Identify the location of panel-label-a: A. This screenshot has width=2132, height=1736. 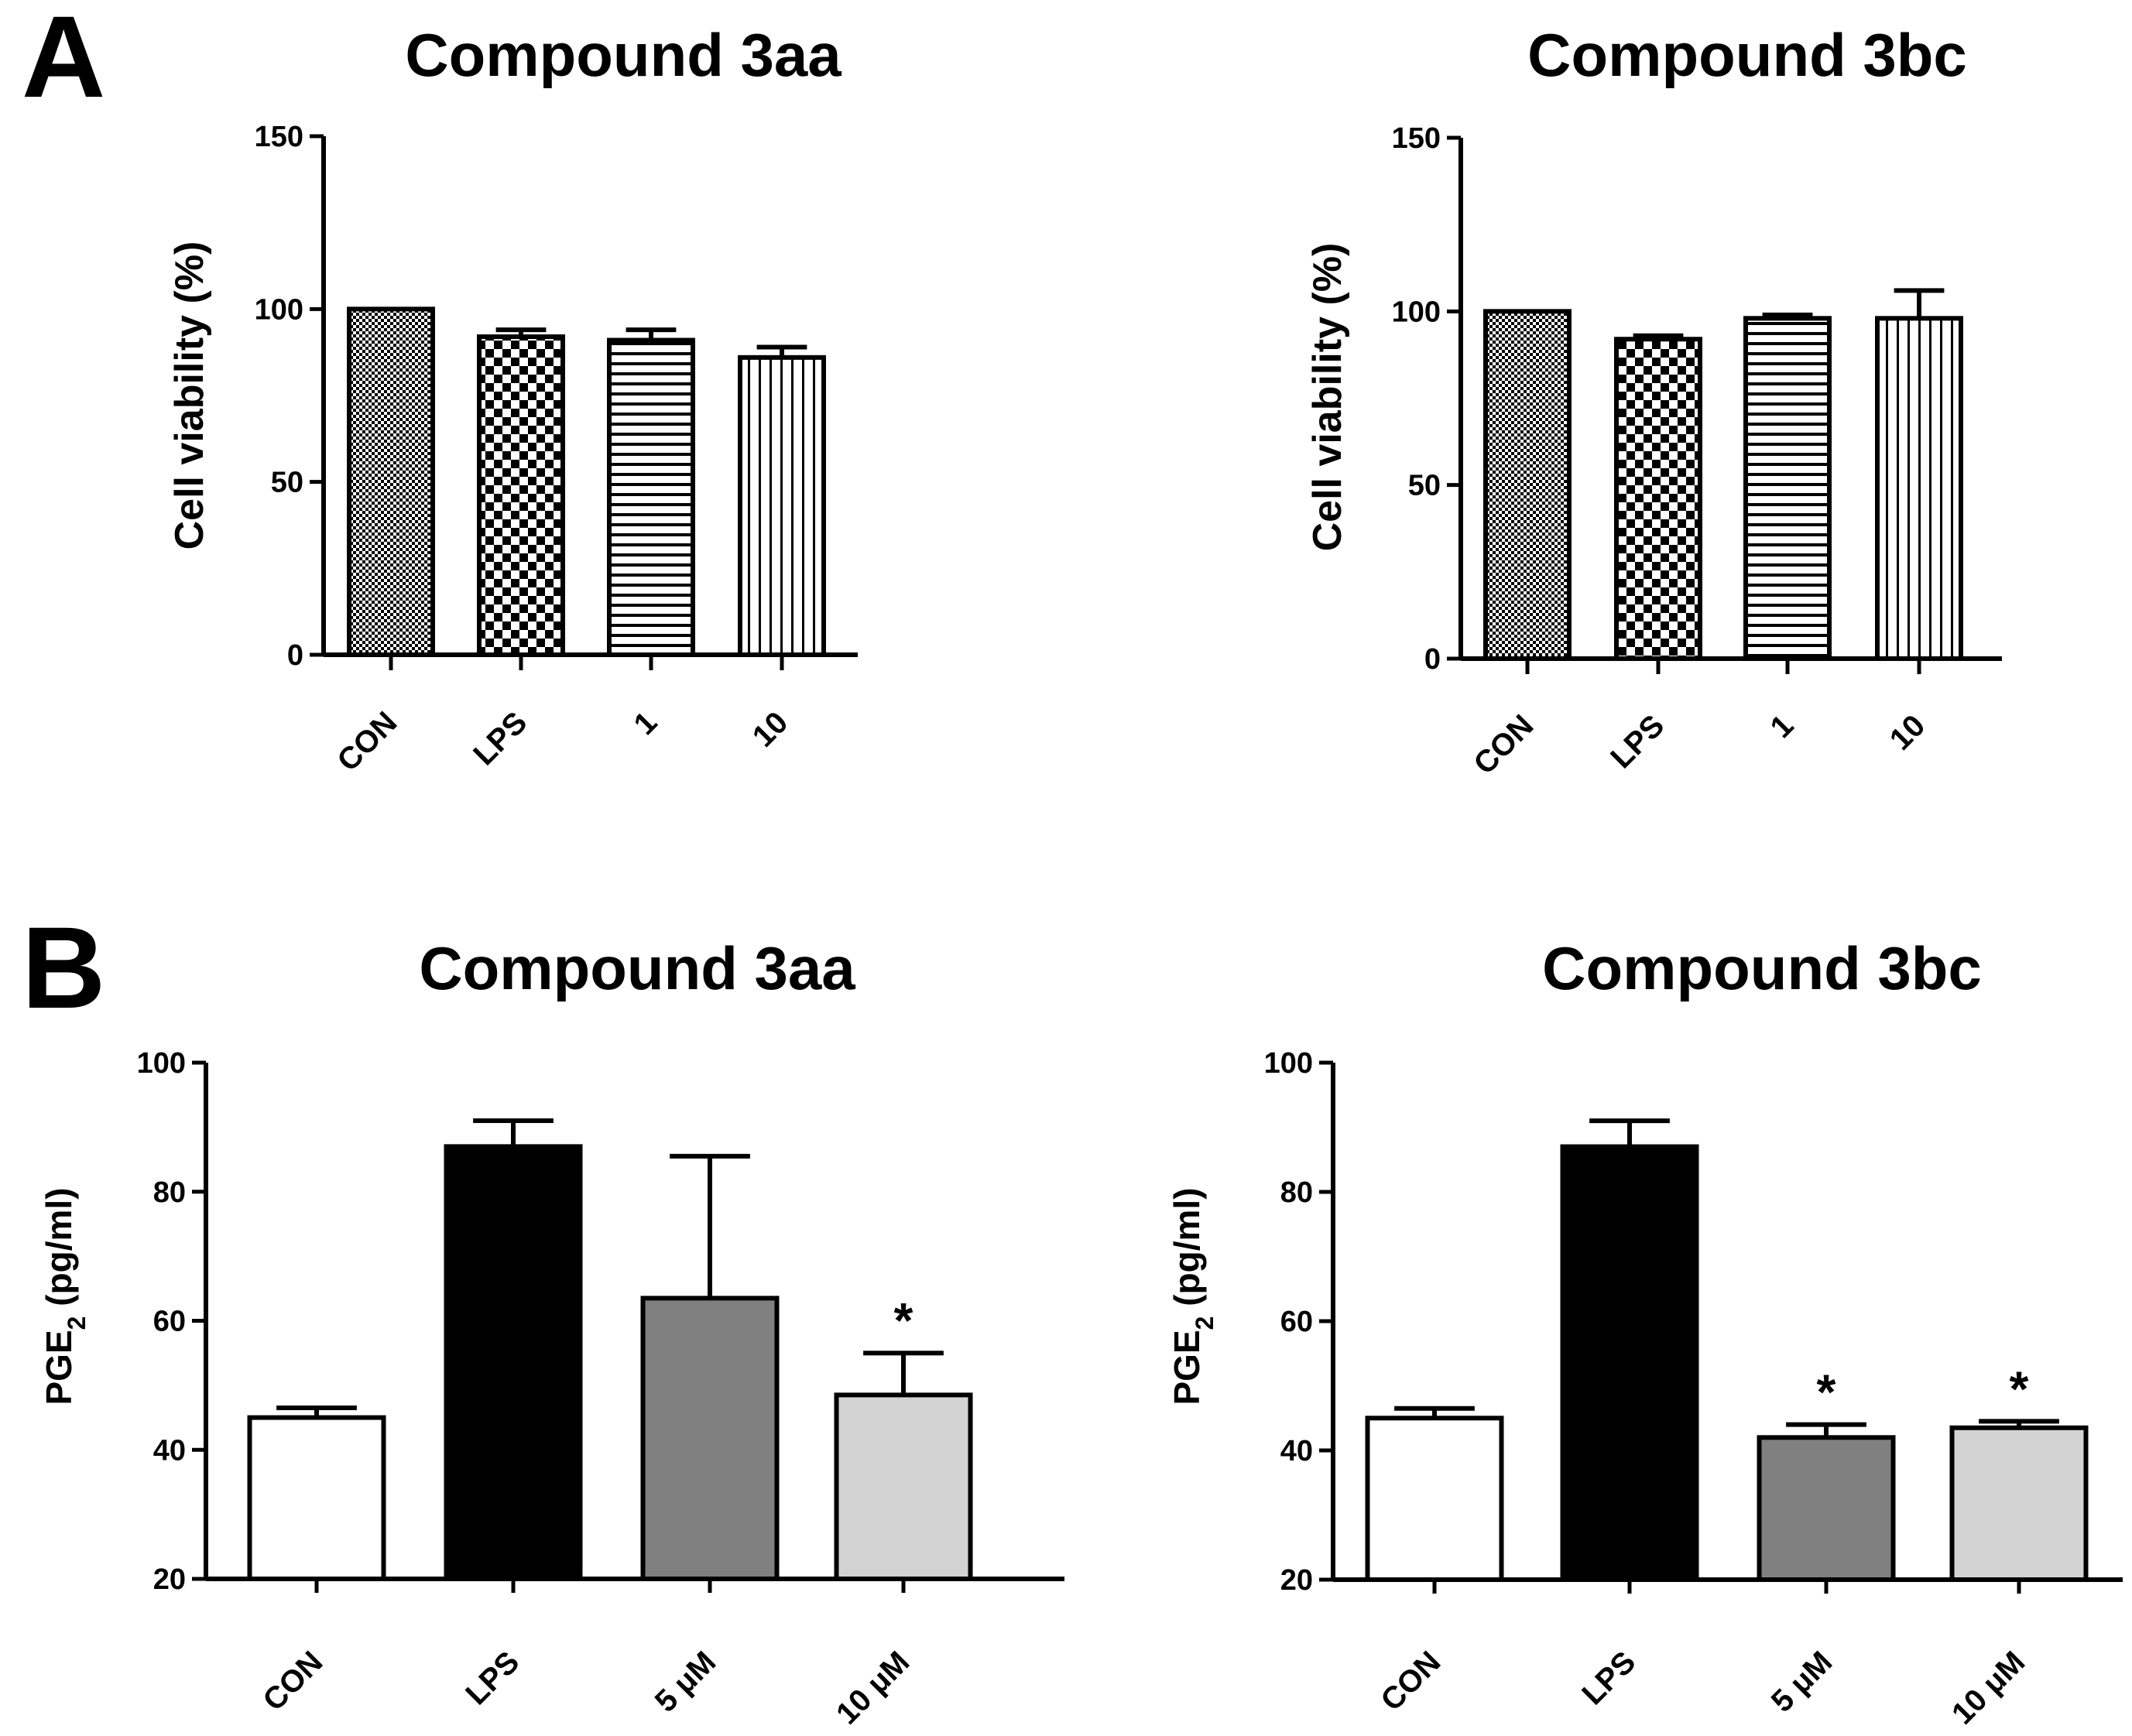
(63, 61).